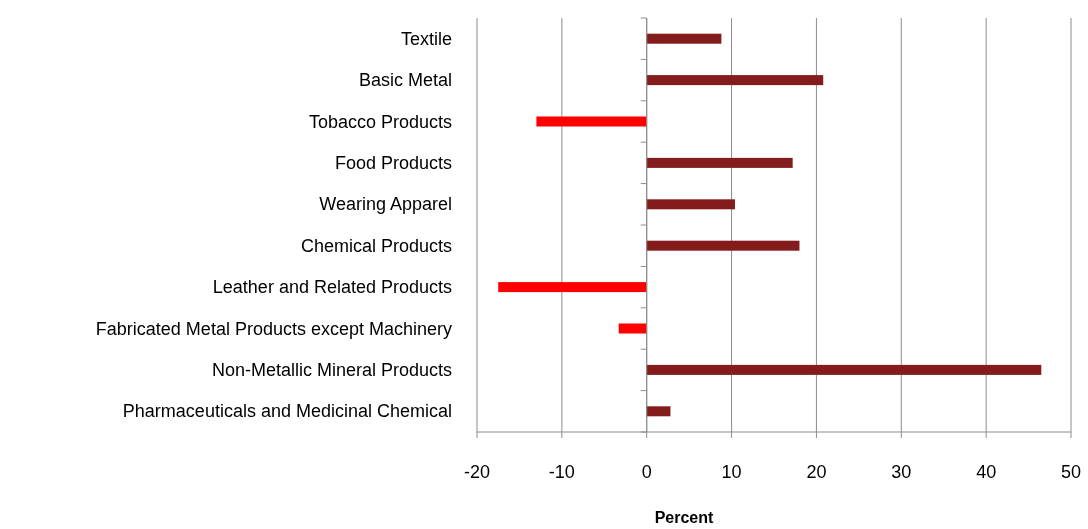  I want to click on x-axis-title: Percent, so click(684, 517).